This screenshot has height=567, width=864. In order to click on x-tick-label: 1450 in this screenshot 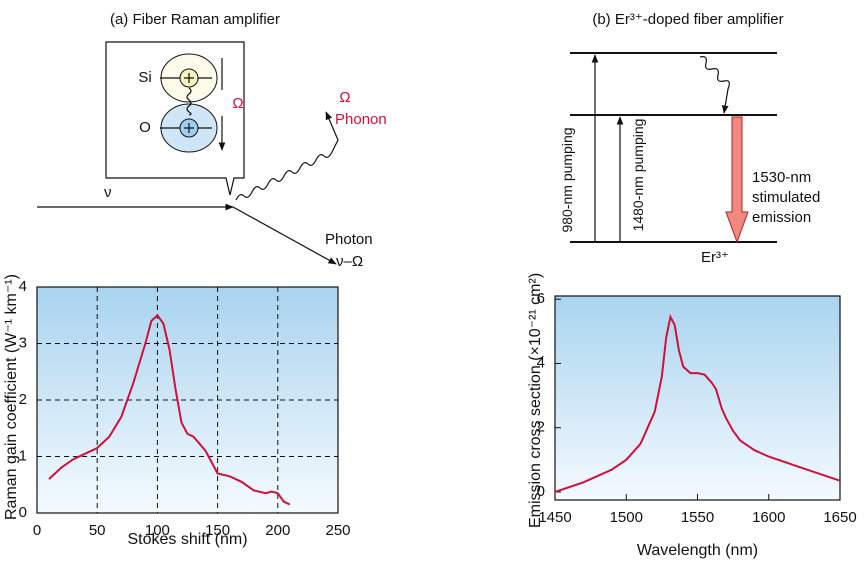, I will do `click(554, 517)`.